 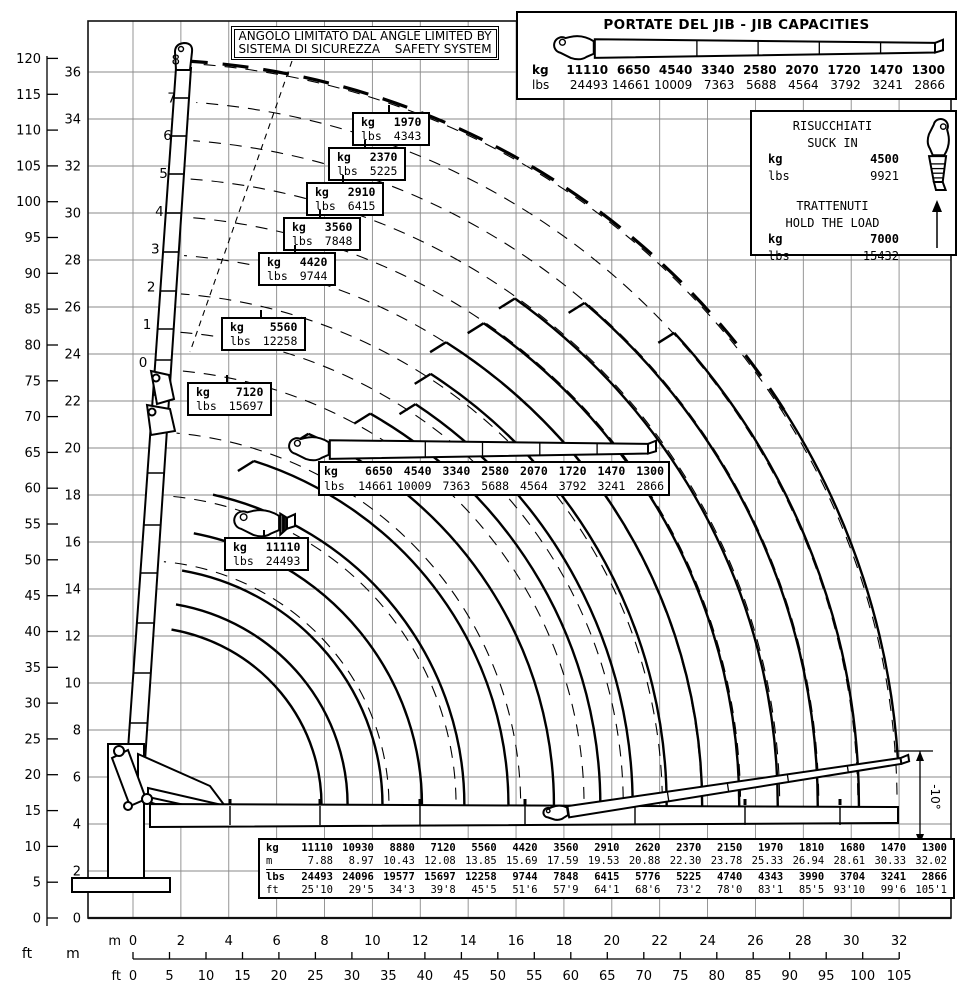 I want to click on bottom-ft-tick-label: 45, so click(x=461, y=976).